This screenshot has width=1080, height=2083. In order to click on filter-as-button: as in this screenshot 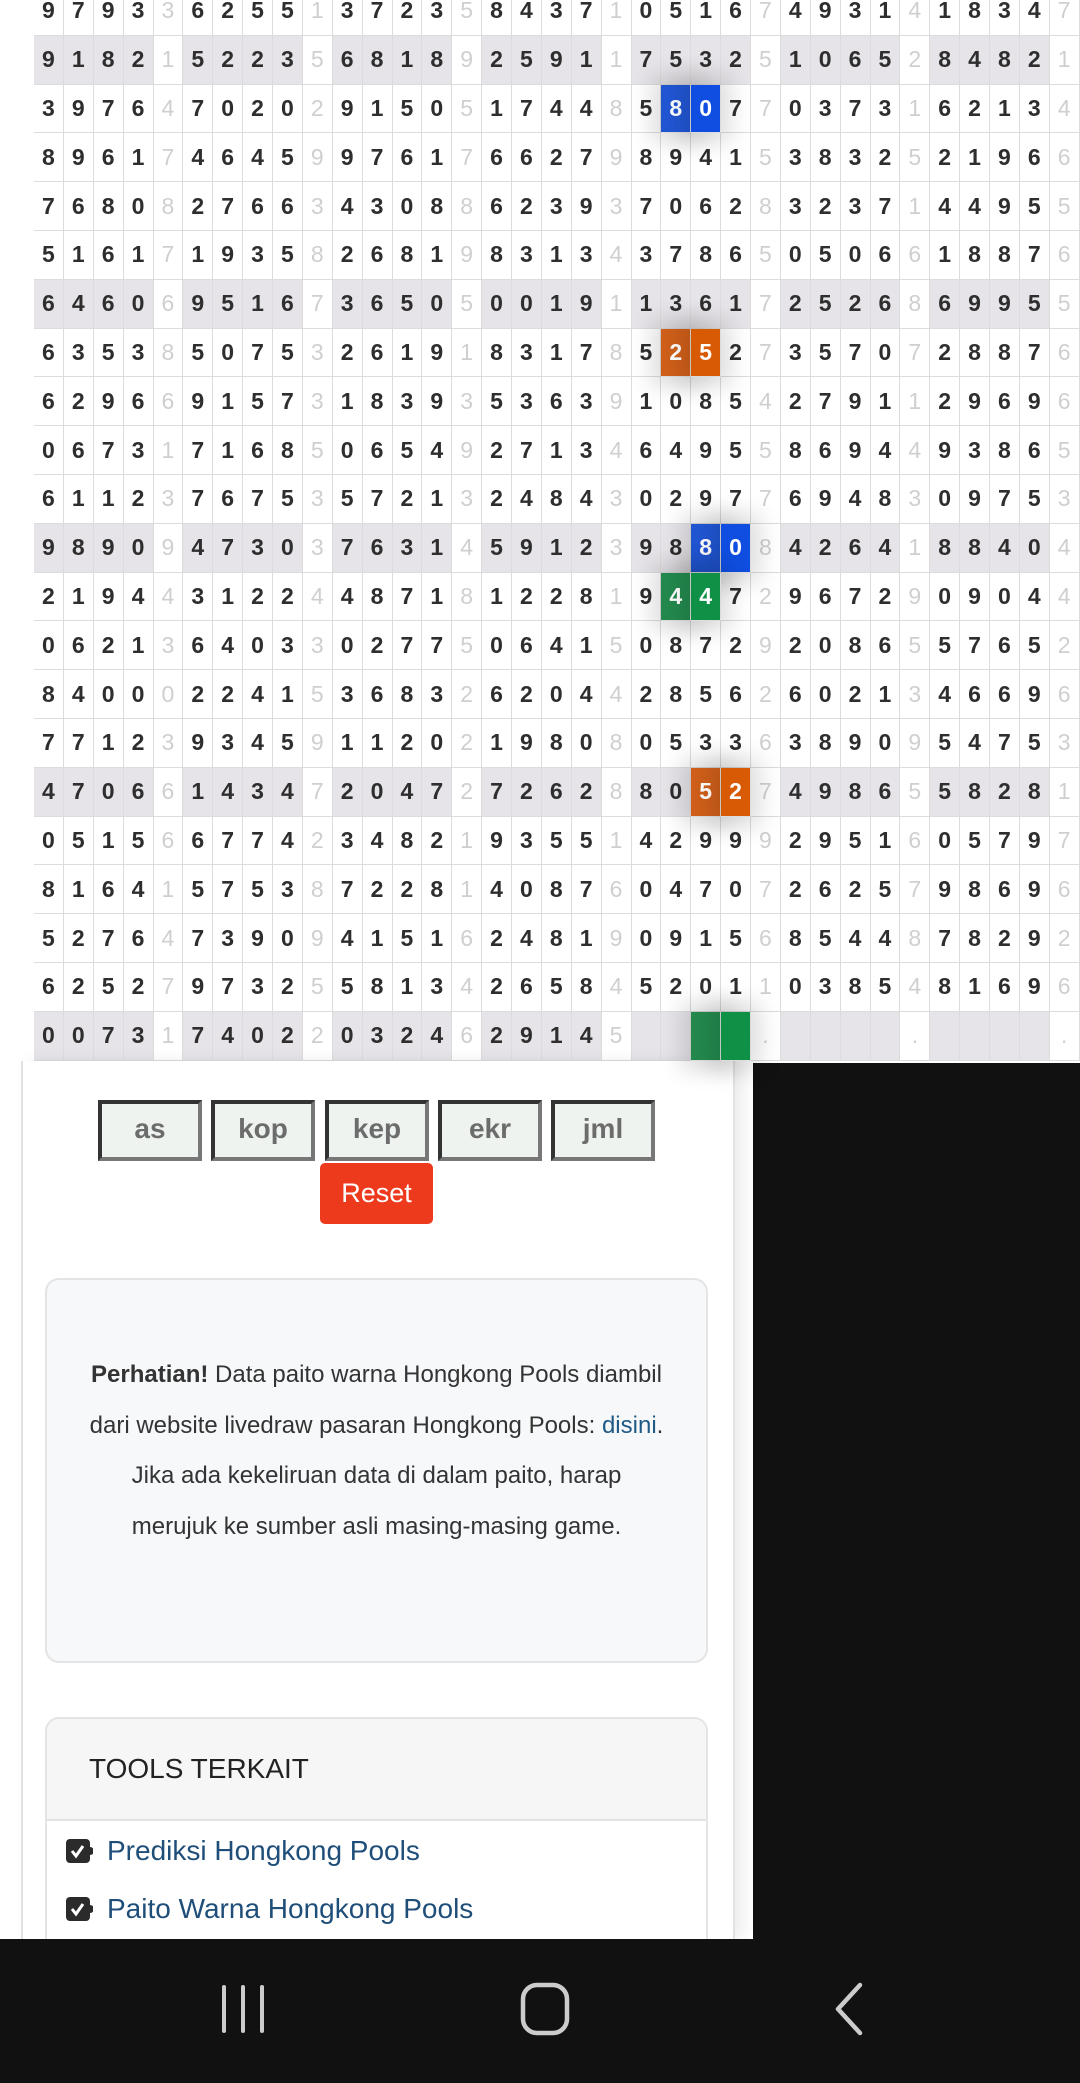, I will do `click(150, 1130)`.